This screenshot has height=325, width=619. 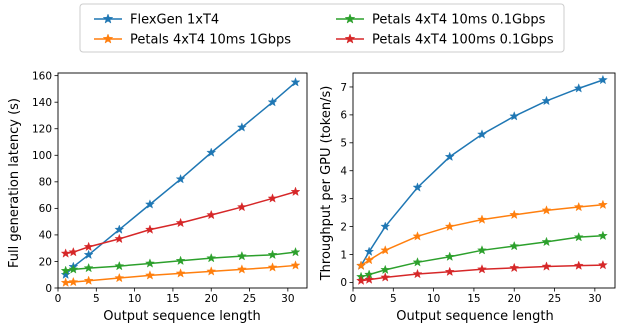 I want to click on x-tick-label-1-6: 30, so click(x=594, y=299).